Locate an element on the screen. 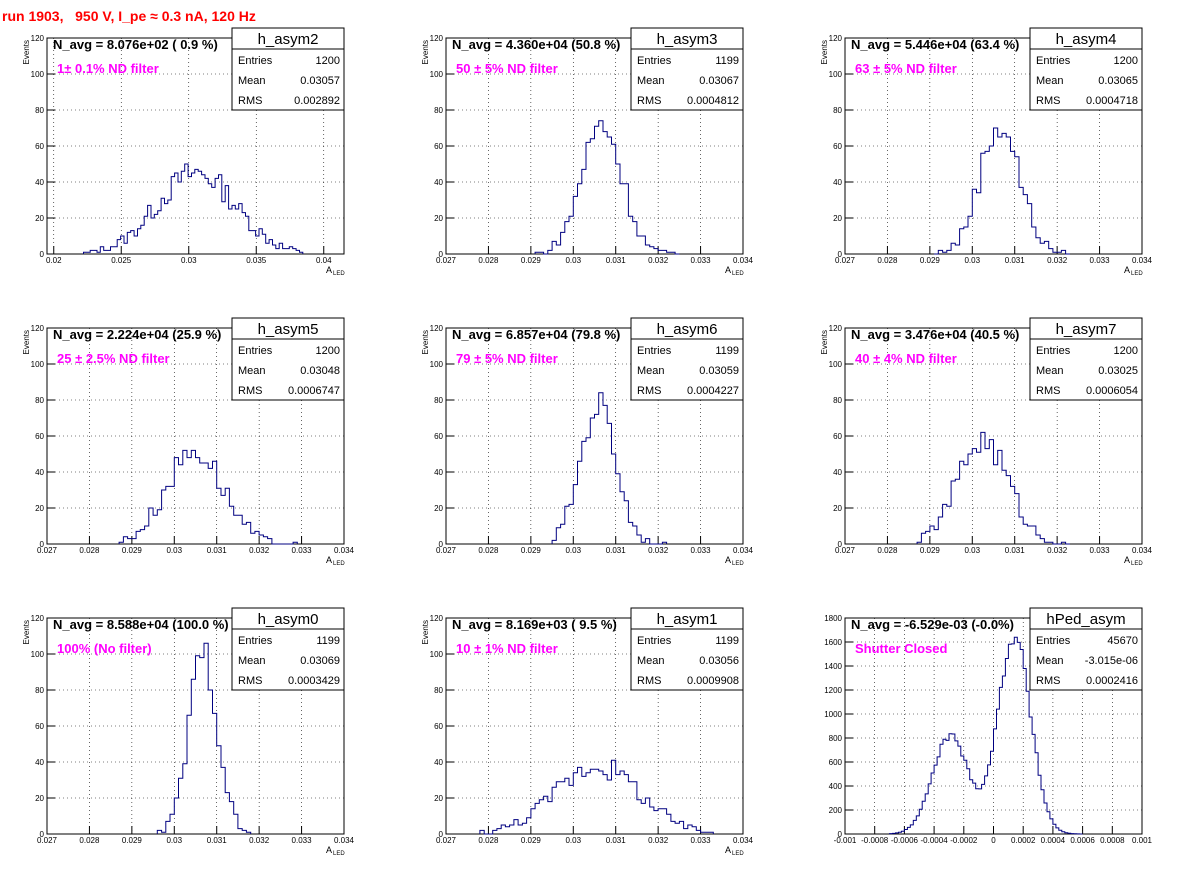  stats-value: 0.03056 is located at coordinates (719, 661).